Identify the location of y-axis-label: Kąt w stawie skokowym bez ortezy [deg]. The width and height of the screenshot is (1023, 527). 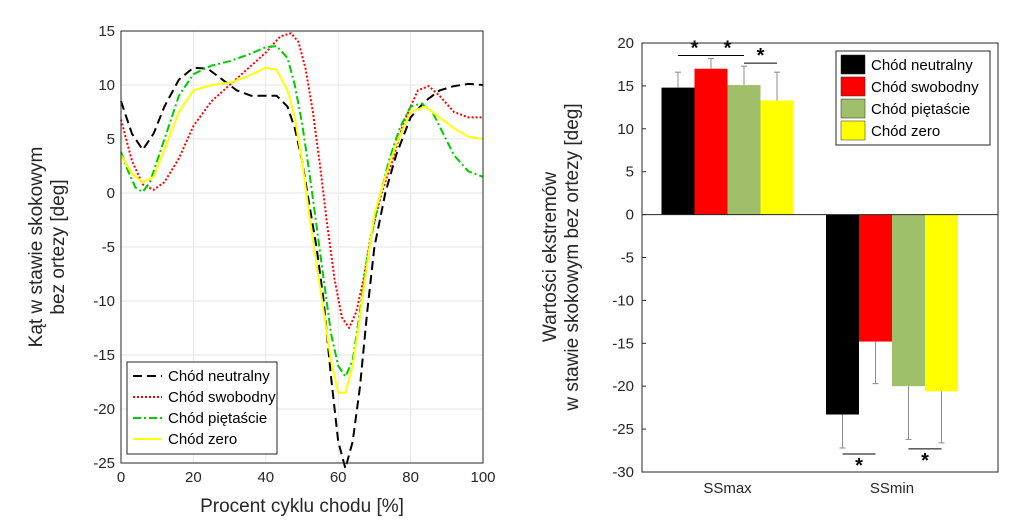
(47, 247).